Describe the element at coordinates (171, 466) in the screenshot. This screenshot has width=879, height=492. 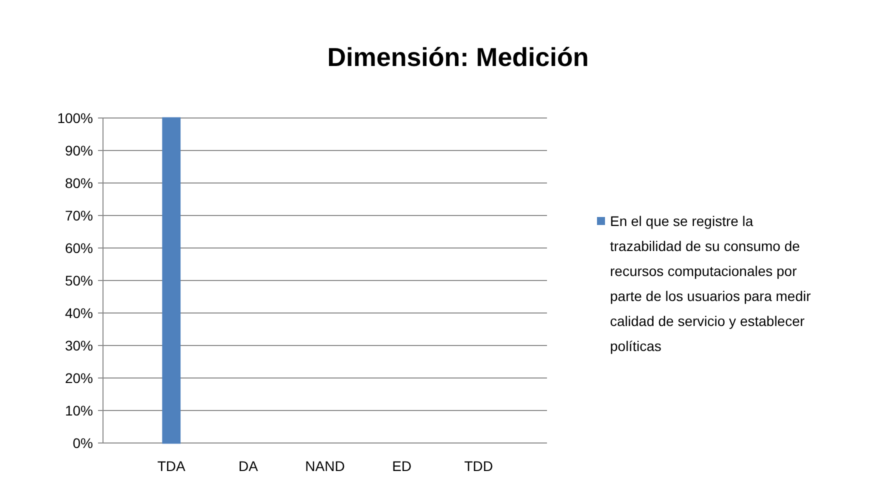
I see `x-tick-label: TDA` at that location.